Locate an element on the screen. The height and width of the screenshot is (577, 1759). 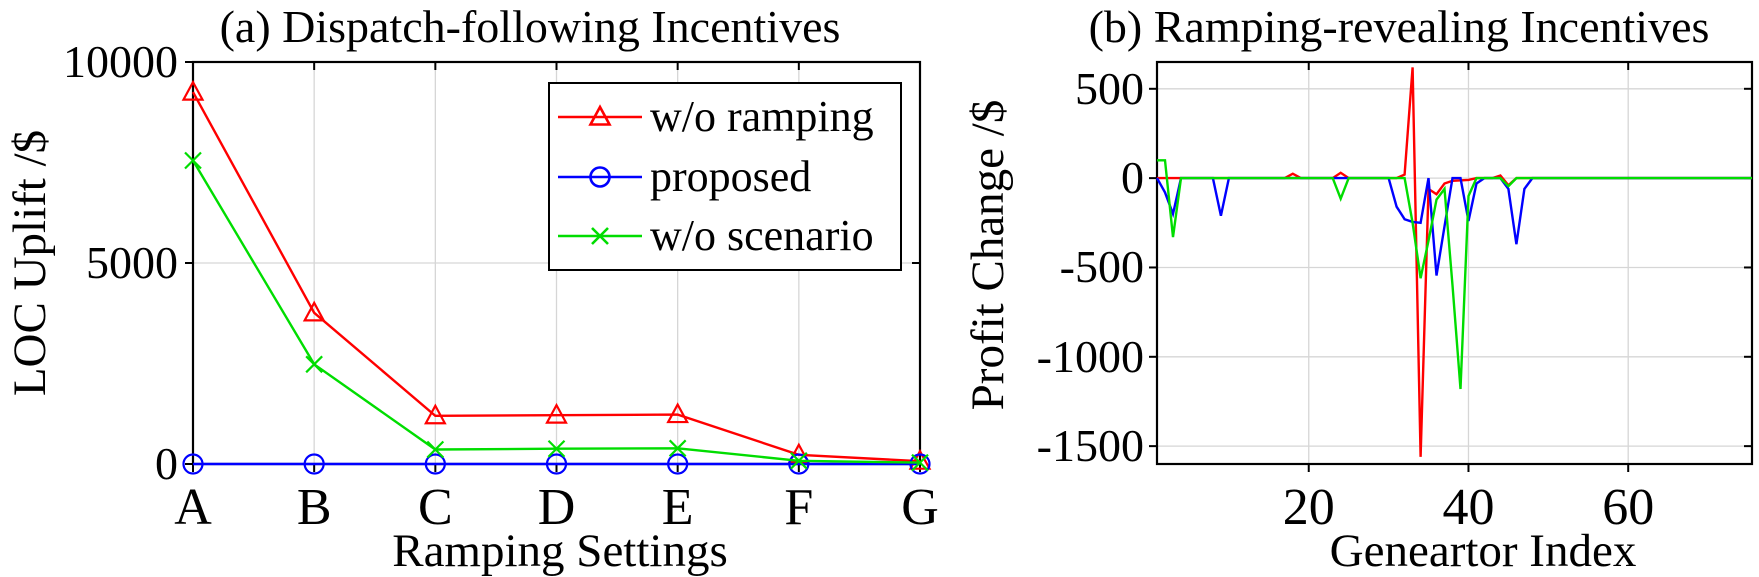
panel-b-x-tick-20: 20 is located at coordinates (1308, 507).